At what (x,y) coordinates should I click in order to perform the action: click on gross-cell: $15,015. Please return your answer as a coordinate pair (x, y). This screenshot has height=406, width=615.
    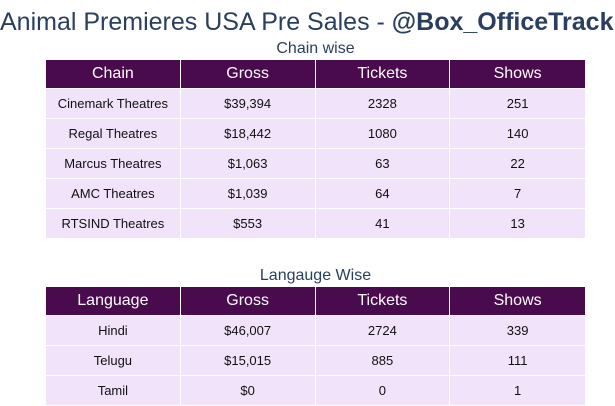
    Looking at the image, I should click on (248, 361).